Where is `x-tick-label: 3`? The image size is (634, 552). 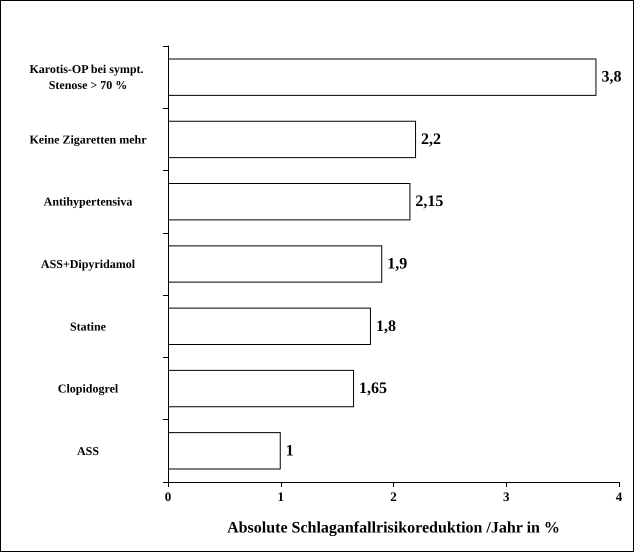
x-tick-label: 3 is located at coordinates (506, 496).